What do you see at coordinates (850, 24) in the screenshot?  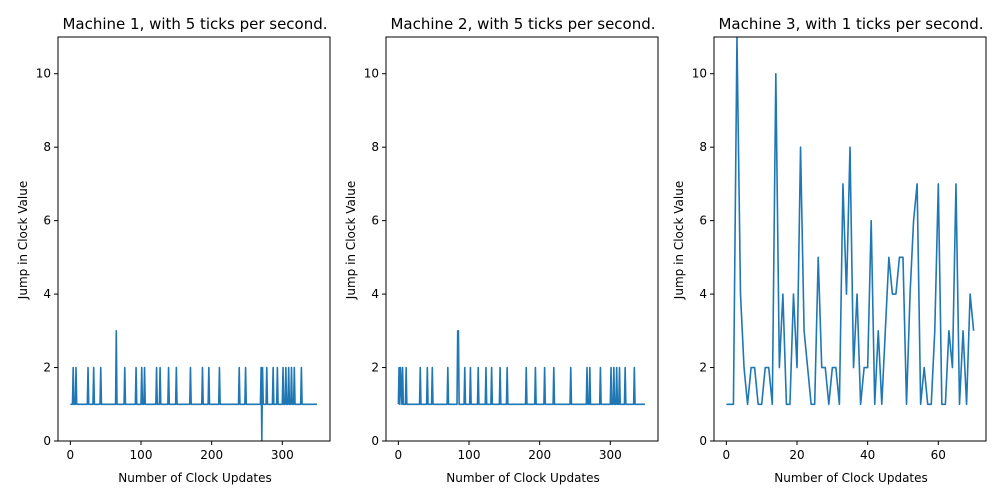 I see `chart-title: Machine 3, with 1 ticks per second.` at bounding box center [850, 24].